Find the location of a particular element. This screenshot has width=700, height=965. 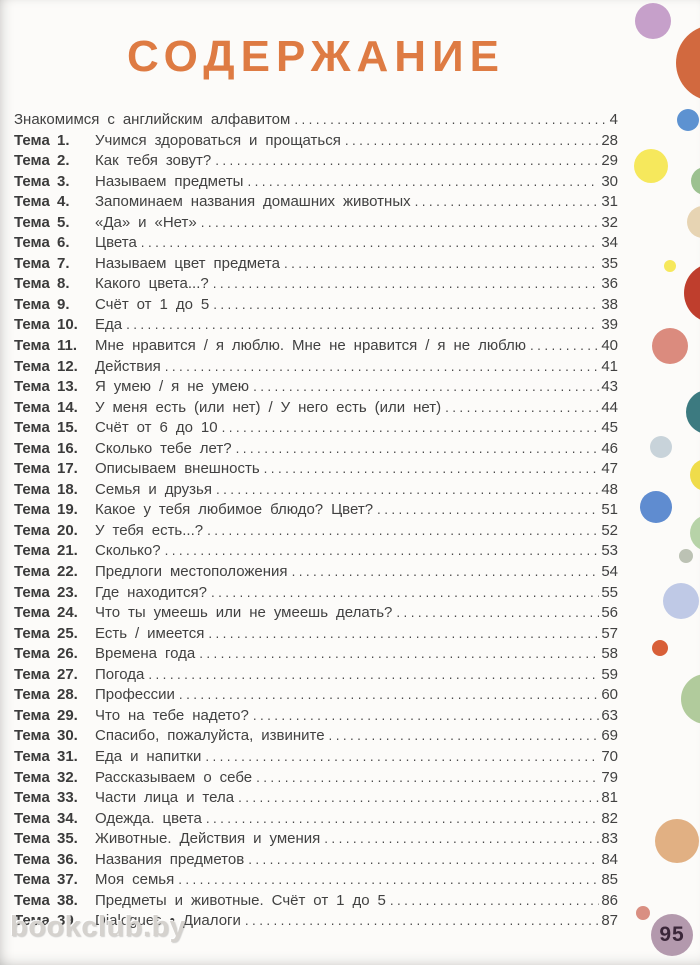

toc-entry-label: Тема 7. is located at coordinates (54, 264).